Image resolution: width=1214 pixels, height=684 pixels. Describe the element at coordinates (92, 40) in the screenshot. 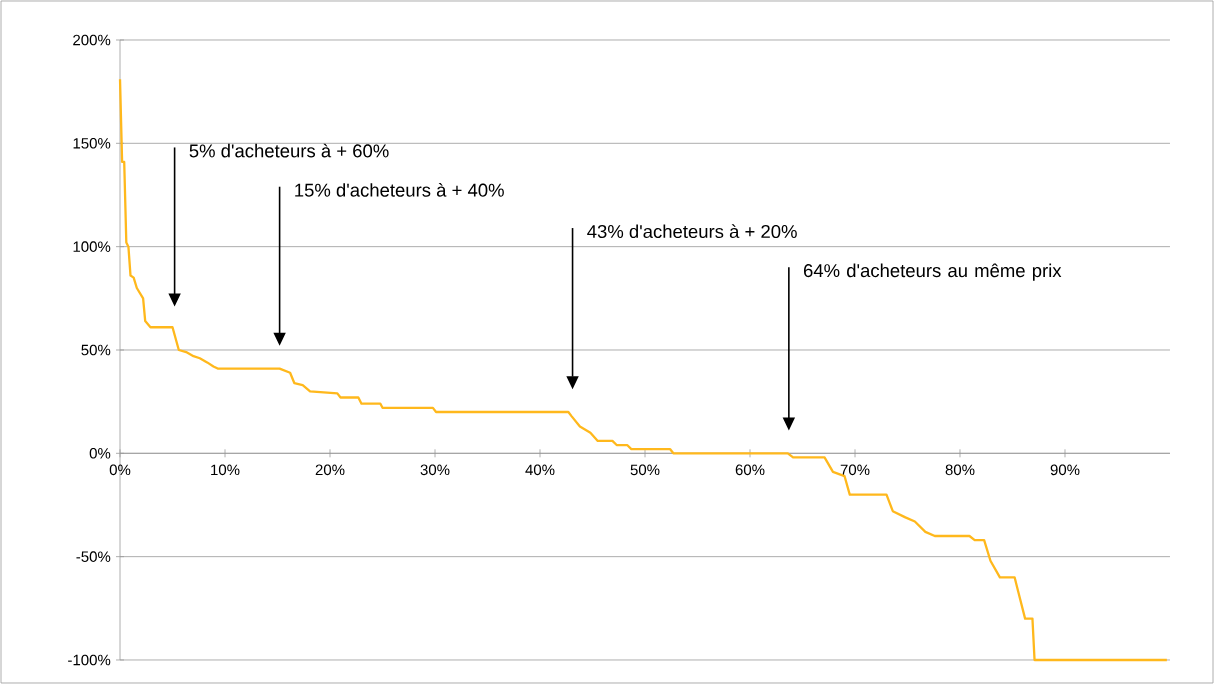

I see `y-tick-label: 200%` at that location.